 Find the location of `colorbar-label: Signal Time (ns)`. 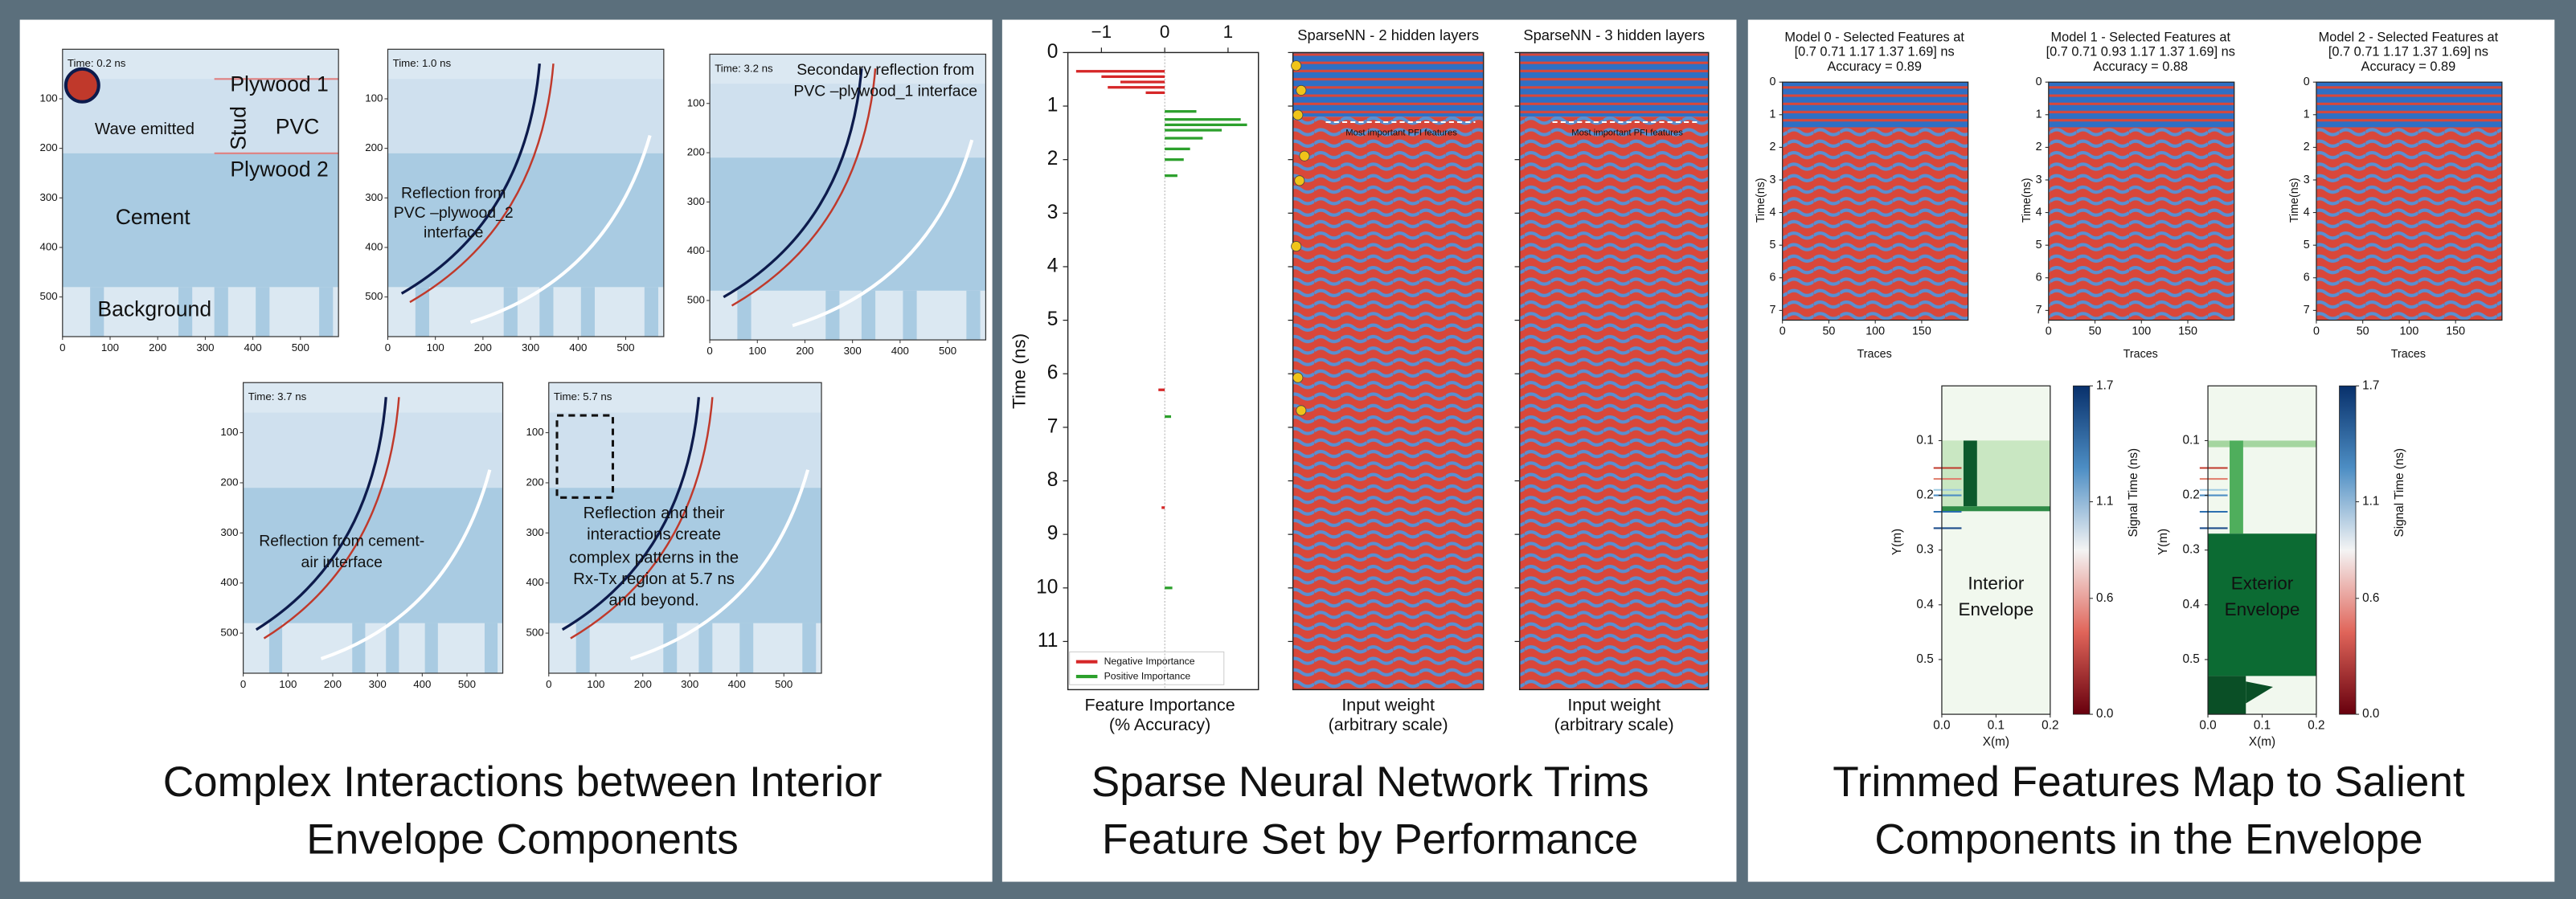

colorbar-label: Signal Time (ns) is located at coordinates (2399, 492).